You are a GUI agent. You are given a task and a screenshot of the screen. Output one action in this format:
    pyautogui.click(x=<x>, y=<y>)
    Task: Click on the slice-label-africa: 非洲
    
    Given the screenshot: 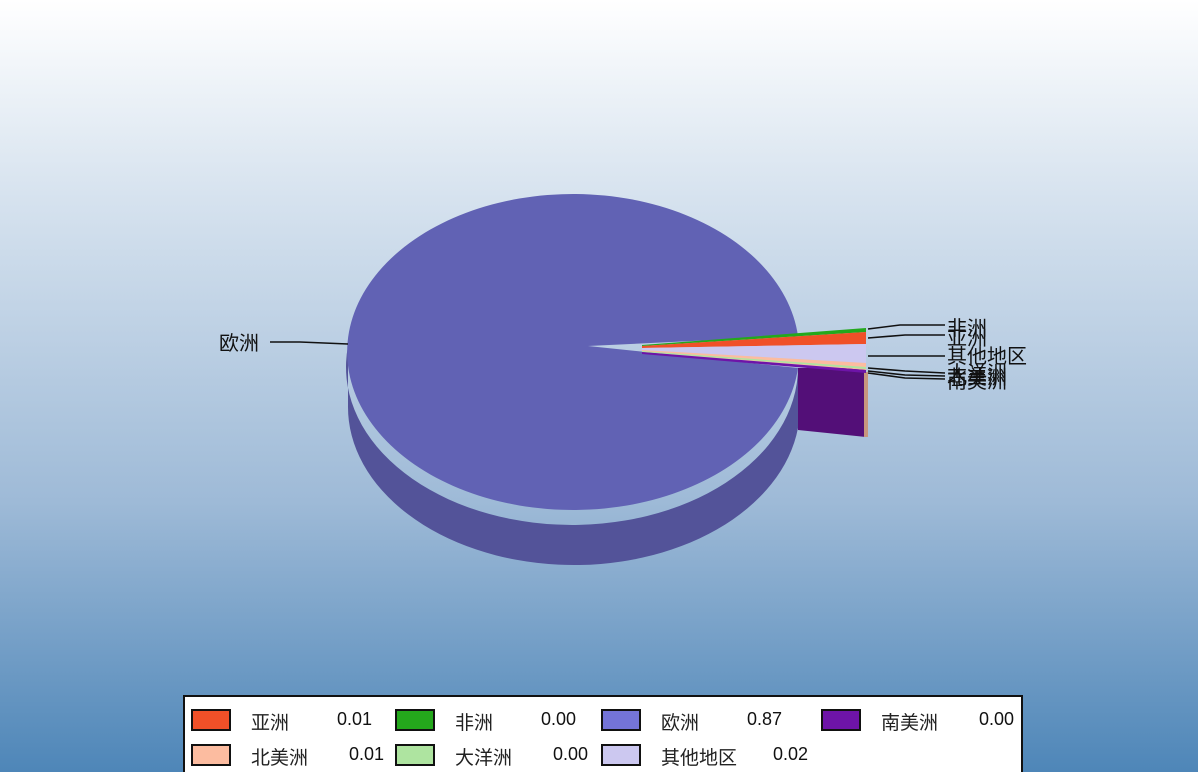 What is the action you would take?
    pyautogui.click(x=967, y=328)
    